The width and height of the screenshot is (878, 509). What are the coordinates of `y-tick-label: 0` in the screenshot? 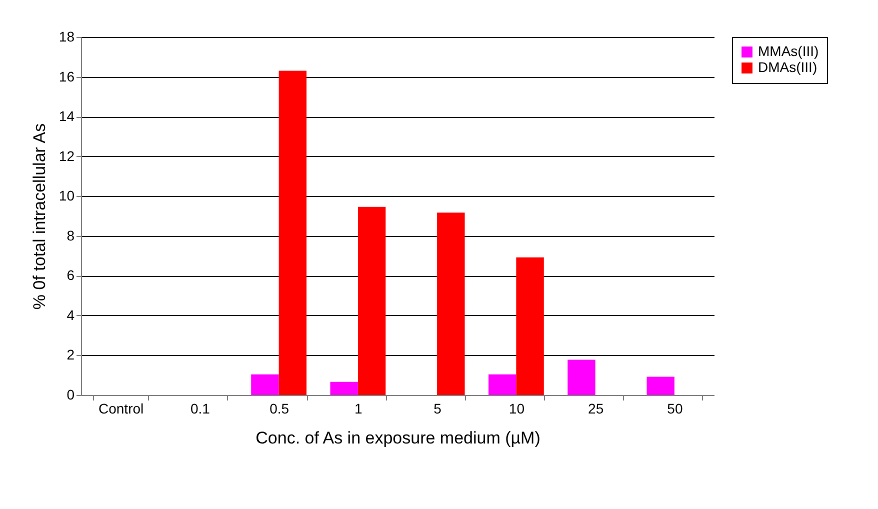 It's located at (70, 394).